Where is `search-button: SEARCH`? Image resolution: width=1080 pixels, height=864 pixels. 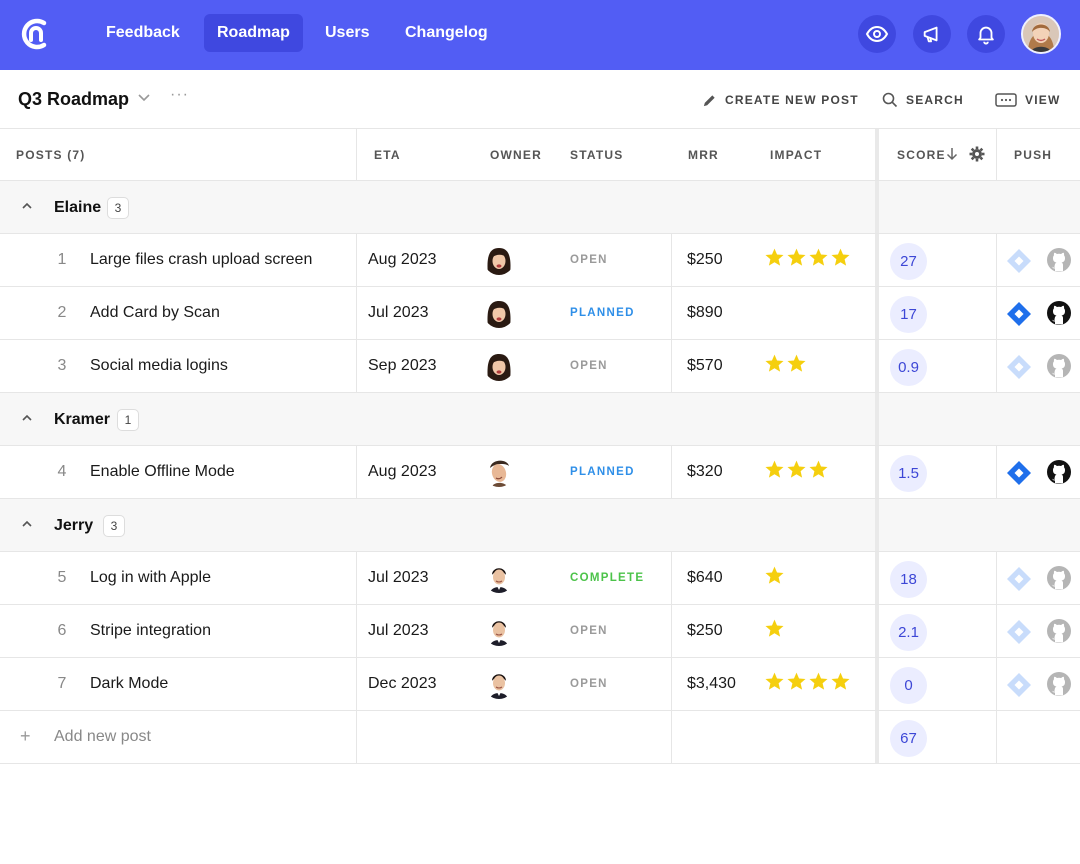 search-button: SEARCH is located at coordinates (923, 100).